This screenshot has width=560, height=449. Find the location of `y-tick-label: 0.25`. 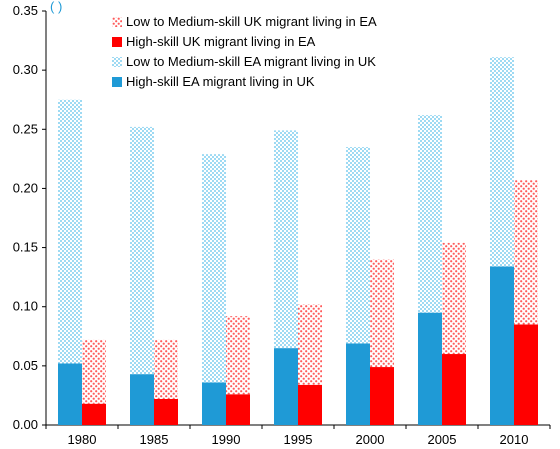

y-tick-label: 0.25 is located at coordinates (25, 128).